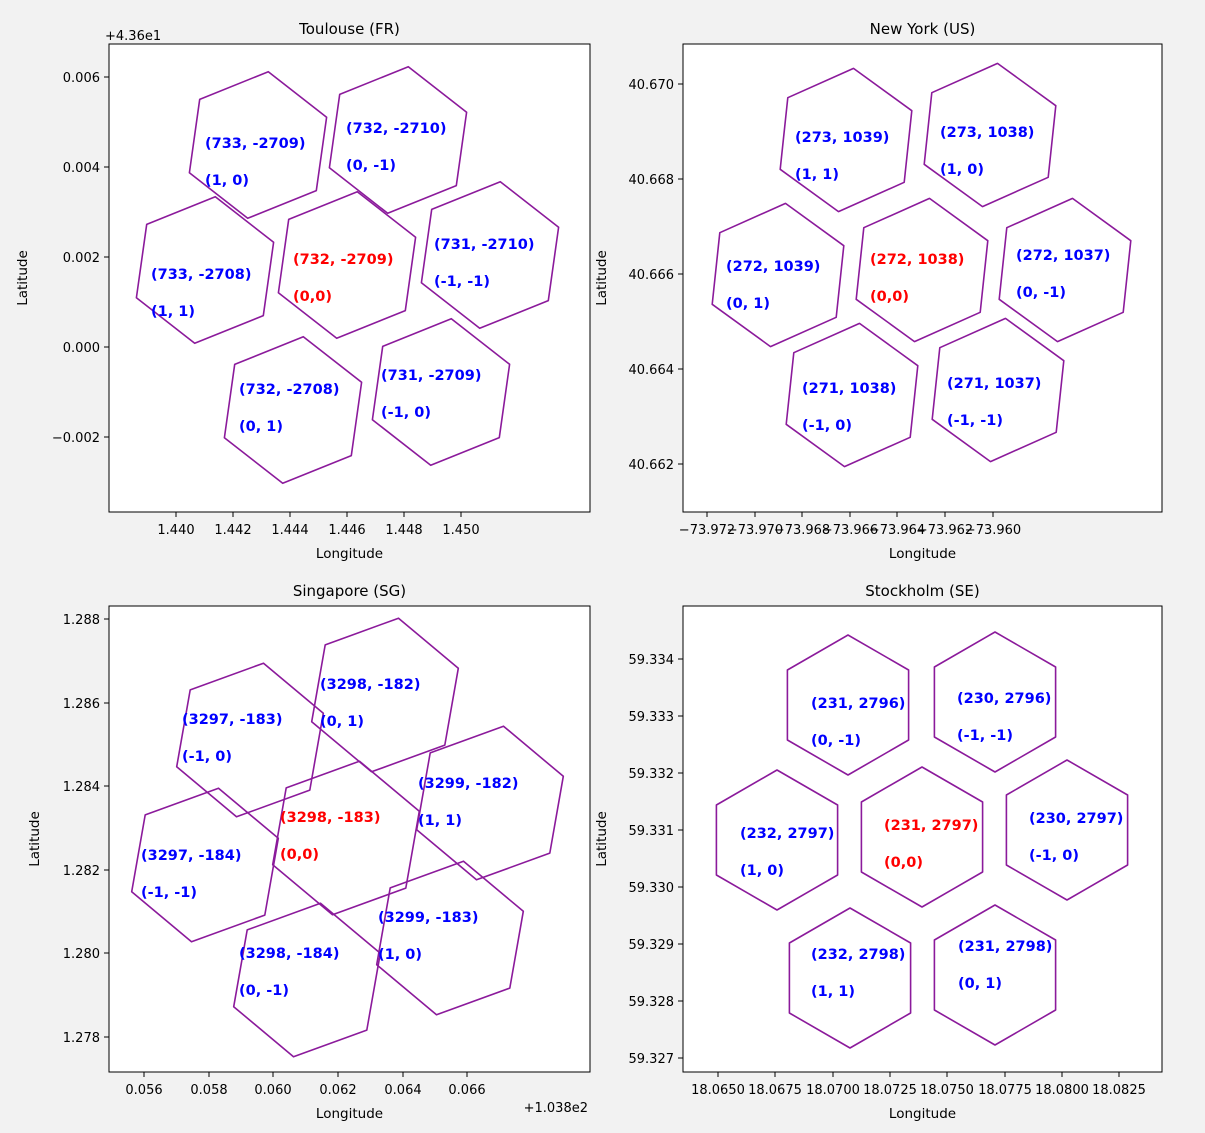 The image size is (1205, 1133). What do you see at coordinates (133, 36) in the screenshot?
I see `y-offset-label: +4.36e1` at bounding box center [133, 36].